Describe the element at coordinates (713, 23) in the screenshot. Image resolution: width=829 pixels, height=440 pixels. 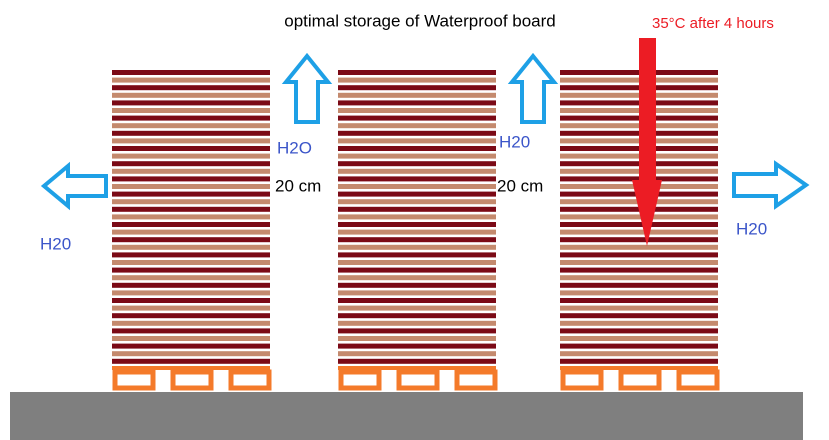
I see `heat-annotation: 35°C after 4 hours` at that location.